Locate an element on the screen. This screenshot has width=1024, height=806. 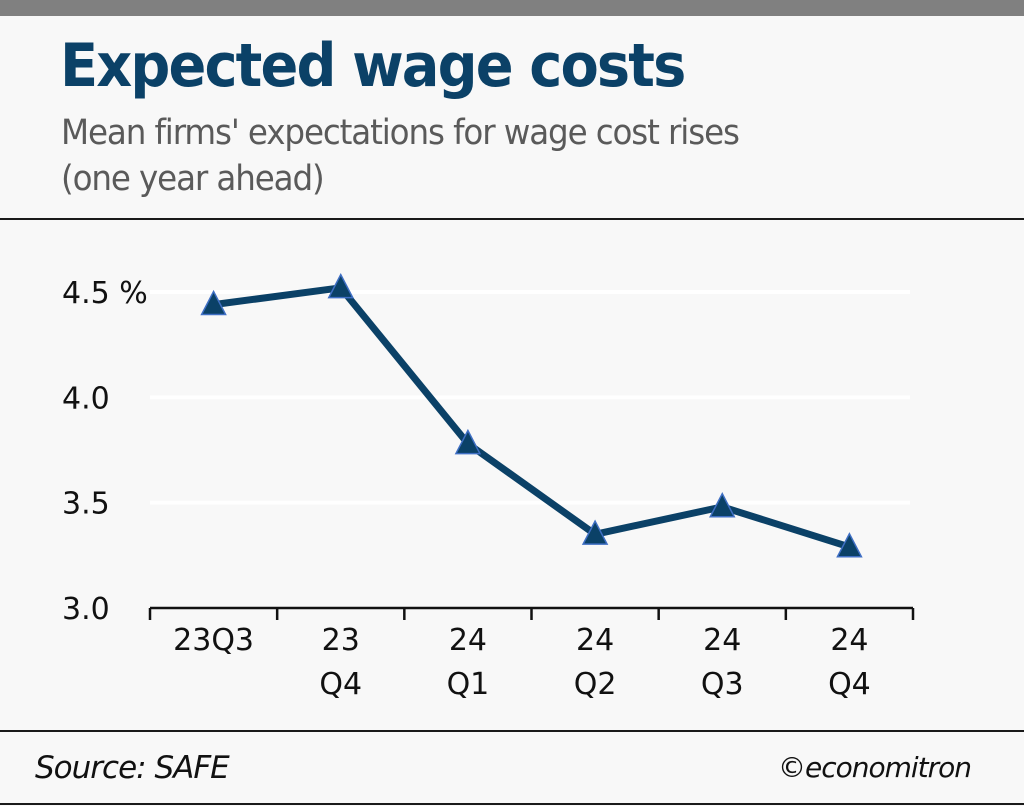
y-tick-label: 3.5 is located at coordinates (86, 504).